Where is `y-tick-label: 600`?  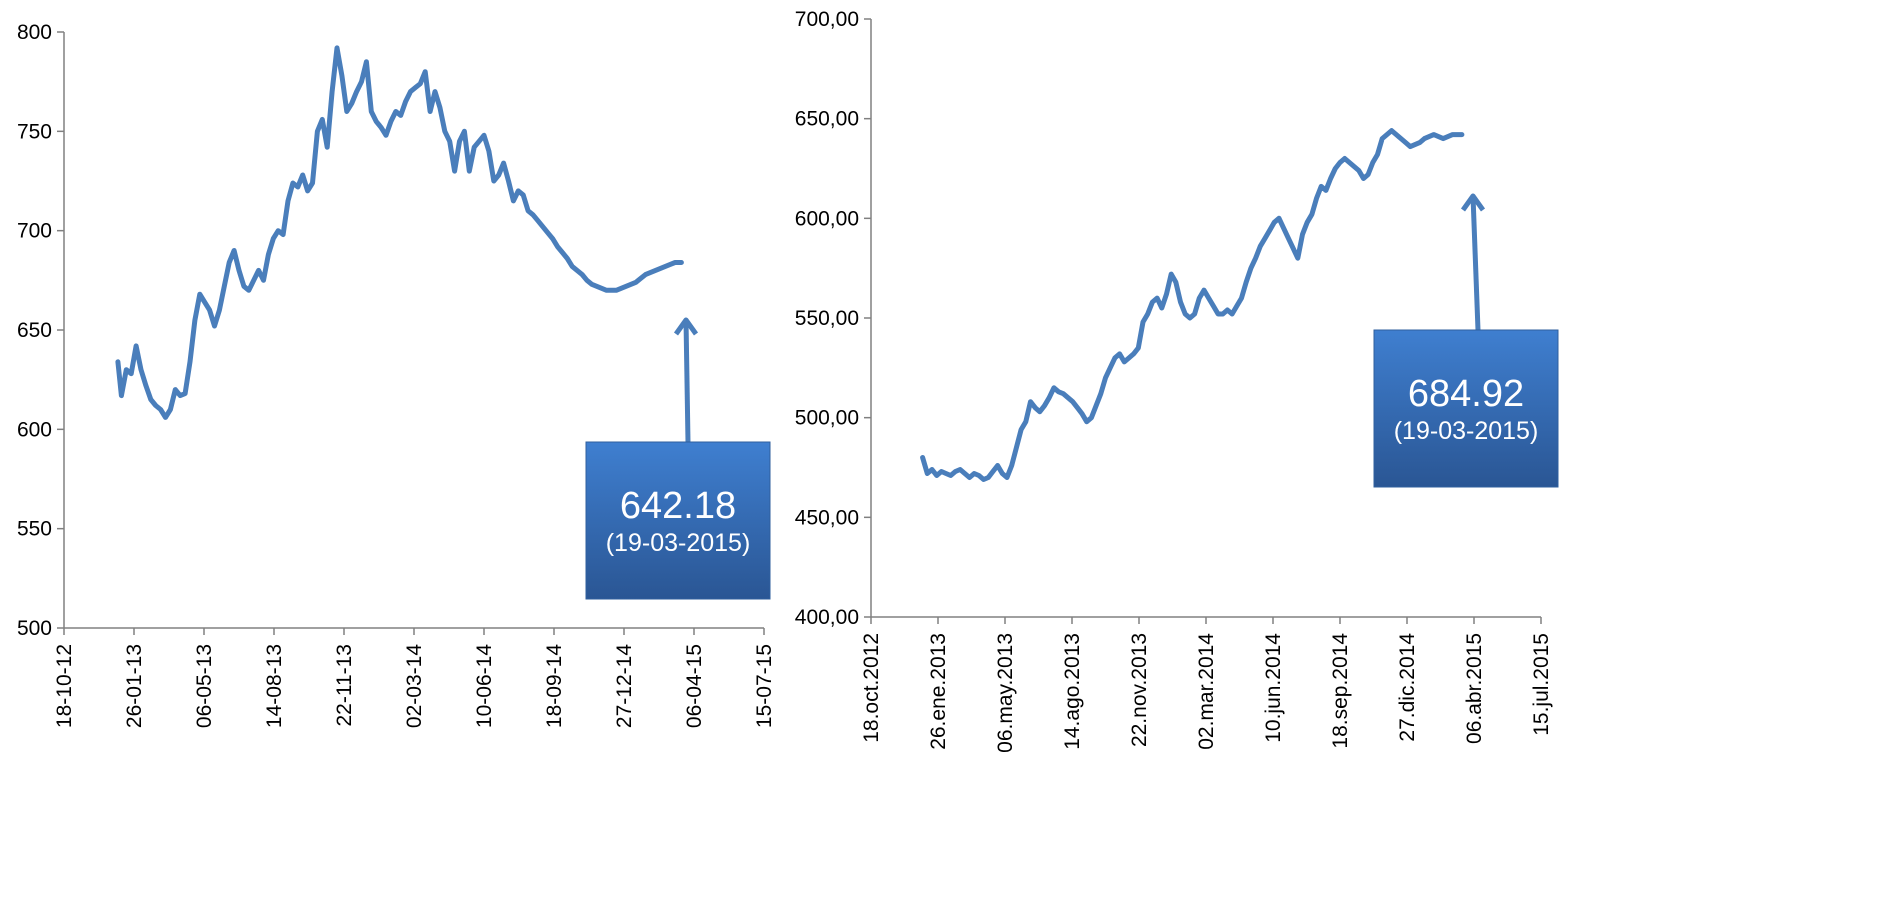
y-tick-label: 600 is located at coordinates (34, 429).